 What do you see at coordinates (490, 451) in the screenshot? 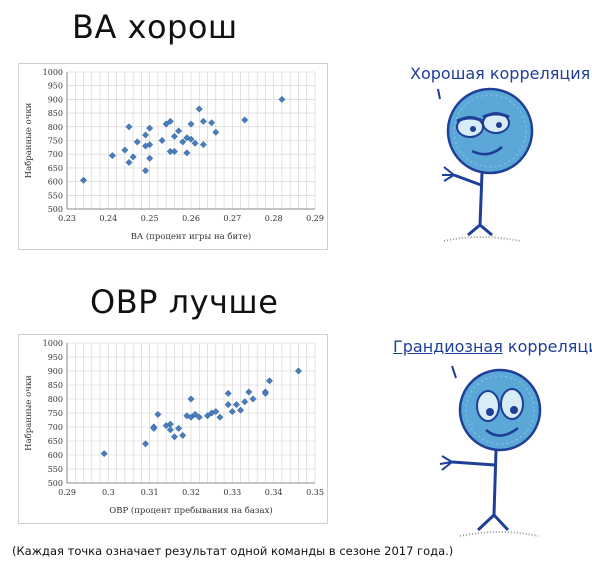
I see `stick-figure-delighted` at bounding box center [490, 451].